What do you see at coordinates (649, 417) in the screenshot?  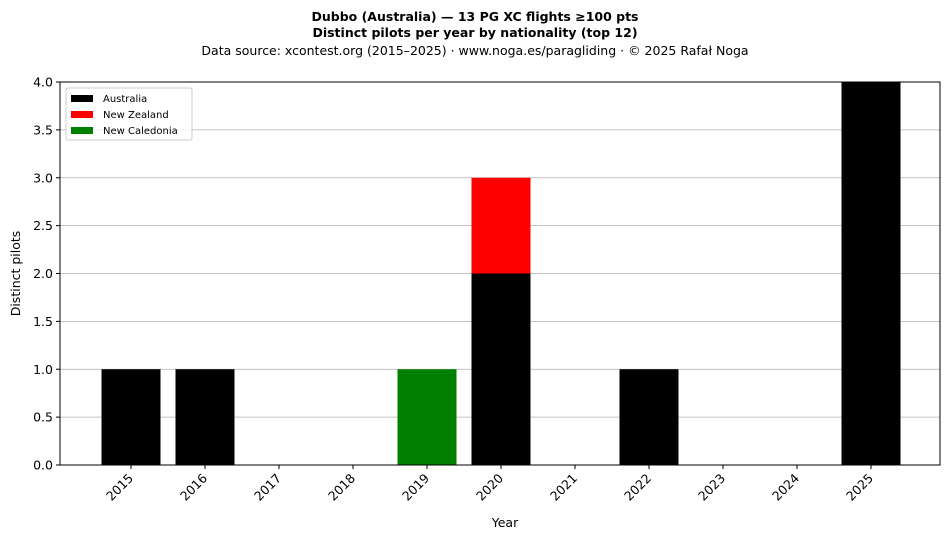 I see `bar-australia-2022` at bounding box center [649, 417].